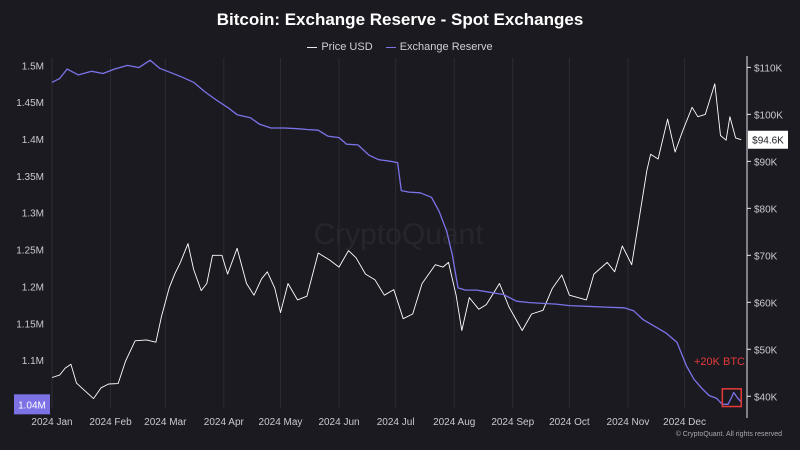  What do you see at coordinates (512, 422) in the screenshot?
I see `x-tick-label: 2024 Sep` at bounding box center [512, 422].